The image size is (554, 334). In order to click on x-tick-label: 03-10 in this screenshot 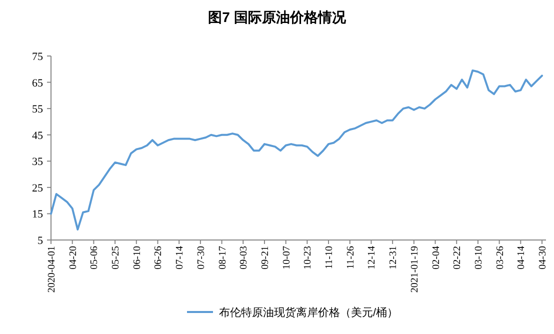, I will do `click(478, 258)`.